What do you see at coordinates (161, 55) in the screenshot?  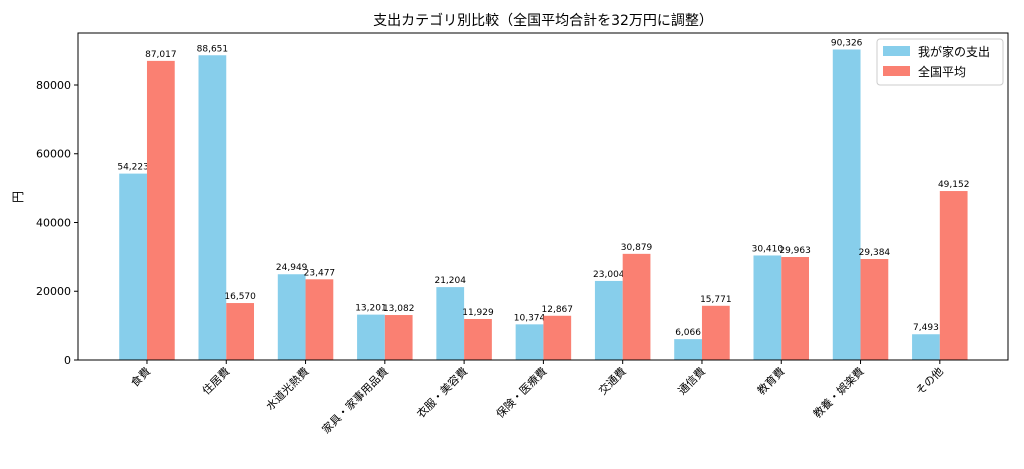 I see `data-label: 87,017` at bounding box center [161, 55].